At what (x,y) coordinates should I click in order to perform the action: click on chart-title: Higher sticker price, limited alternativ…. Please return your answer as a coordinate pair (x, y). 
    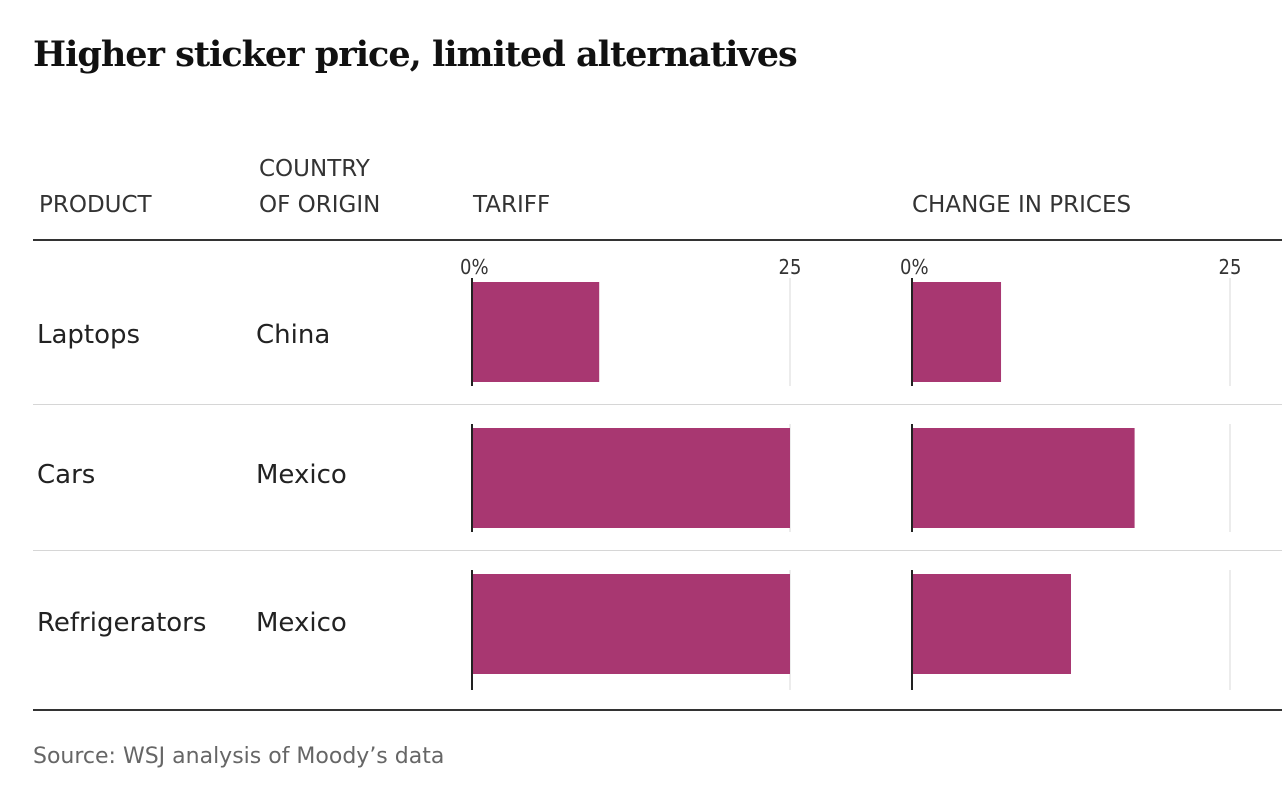
    Looking at the image, I should click on (415, 54).